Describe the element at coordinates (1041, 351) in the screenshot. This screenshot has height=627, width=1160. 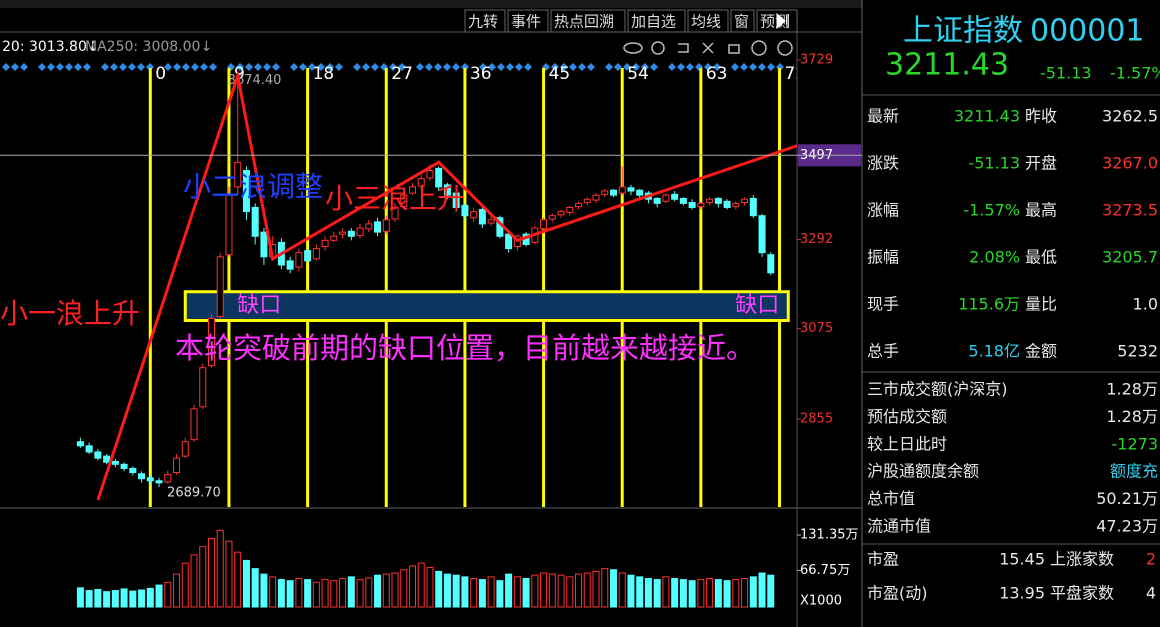
I see `quote-label: 金额` at that location.